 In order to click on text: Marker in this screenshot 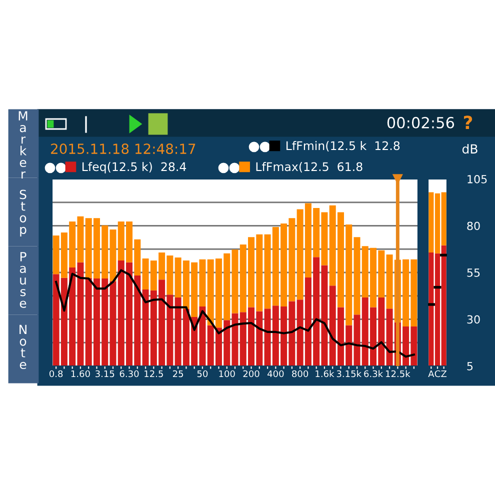, I will do `click(23, 145)`.